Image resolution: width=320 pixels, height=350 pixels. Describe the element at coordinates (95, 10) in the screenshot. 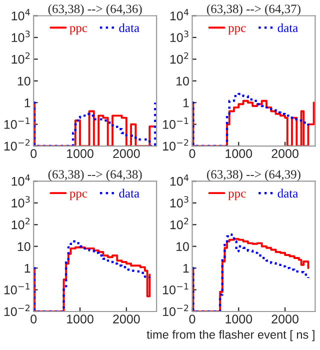

I see `chart-title: (63,38) --> (64,36)` at that location.